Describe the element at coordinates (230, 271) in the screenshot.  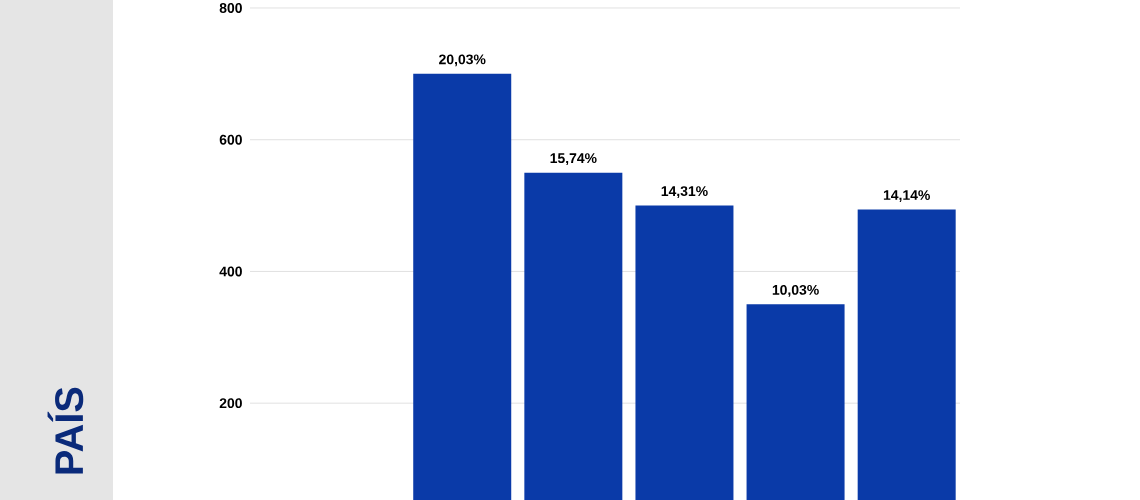
I see `y-tick-label: 400` at that location.